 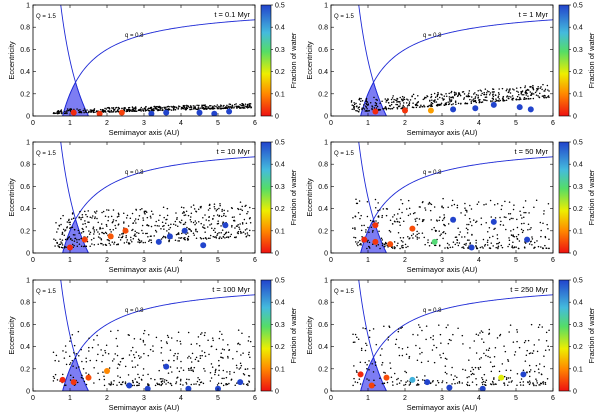 What do you see at coordinates (277, 117) in the screenshot?
I see `colorbar-tick-label: 0` at bounding box center [277, 117].